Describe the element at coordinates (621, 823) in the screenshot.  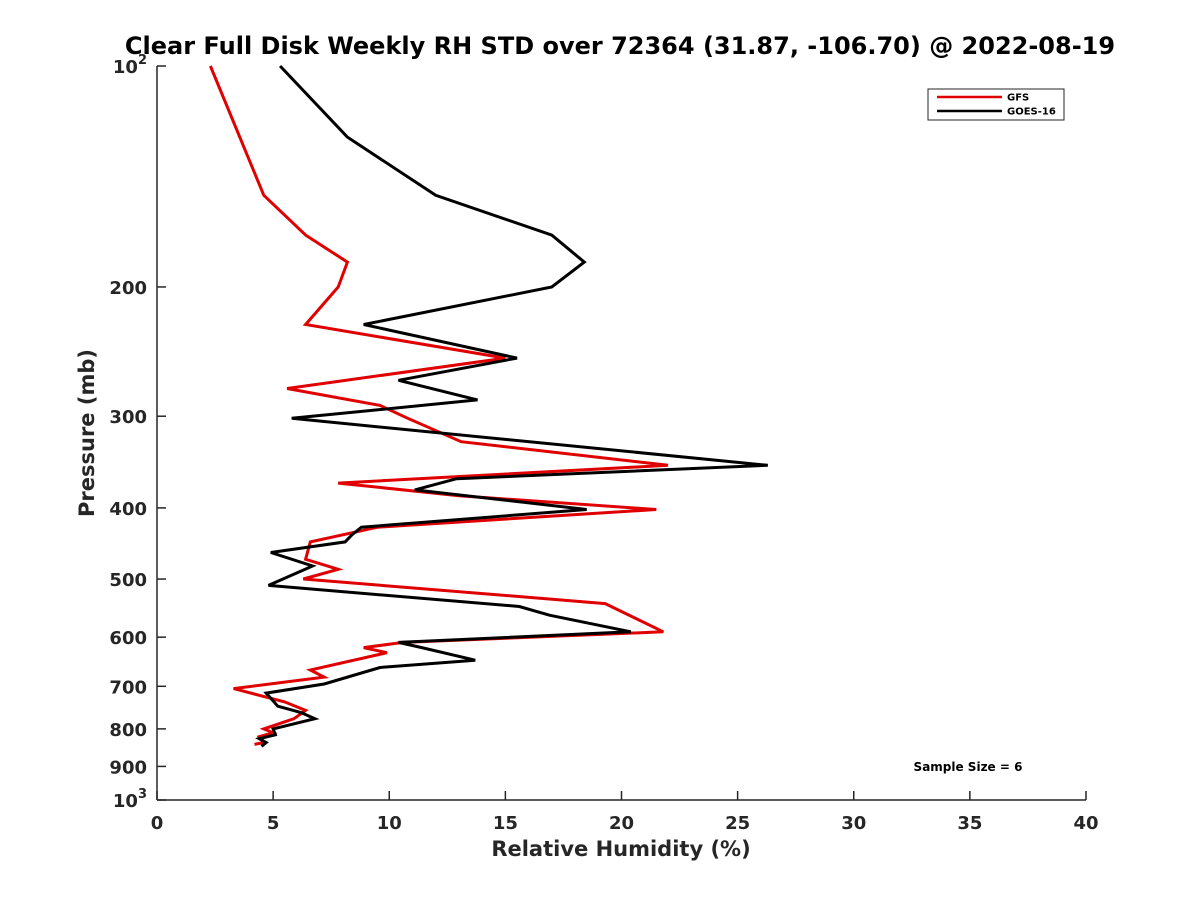
I see `x-tick-label: 20` at that location.